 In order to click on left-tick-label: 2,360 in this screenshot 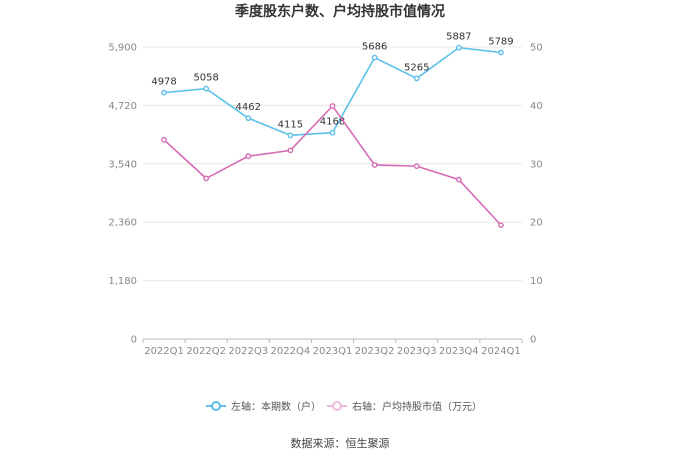, I will do `click(122, 223)`.